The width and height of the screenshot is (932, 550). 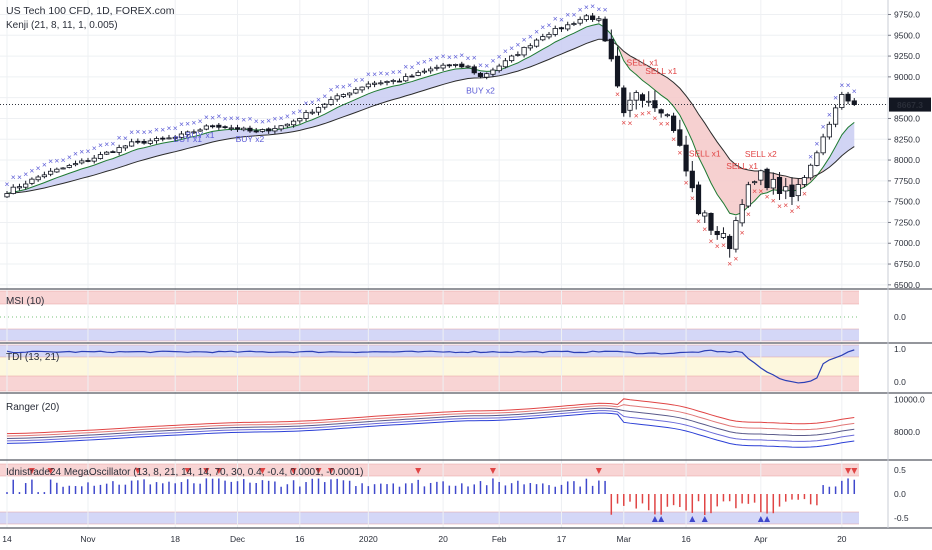 I want to click on price-tick-label: 9750.0, so click(x=907, y=14).